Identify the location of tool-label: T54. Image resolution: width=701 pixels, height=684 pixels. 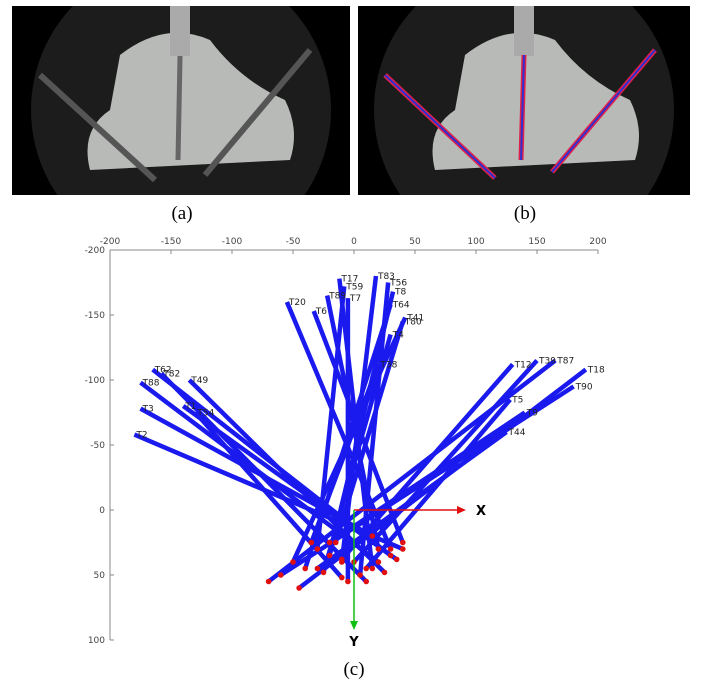
(205, 414).